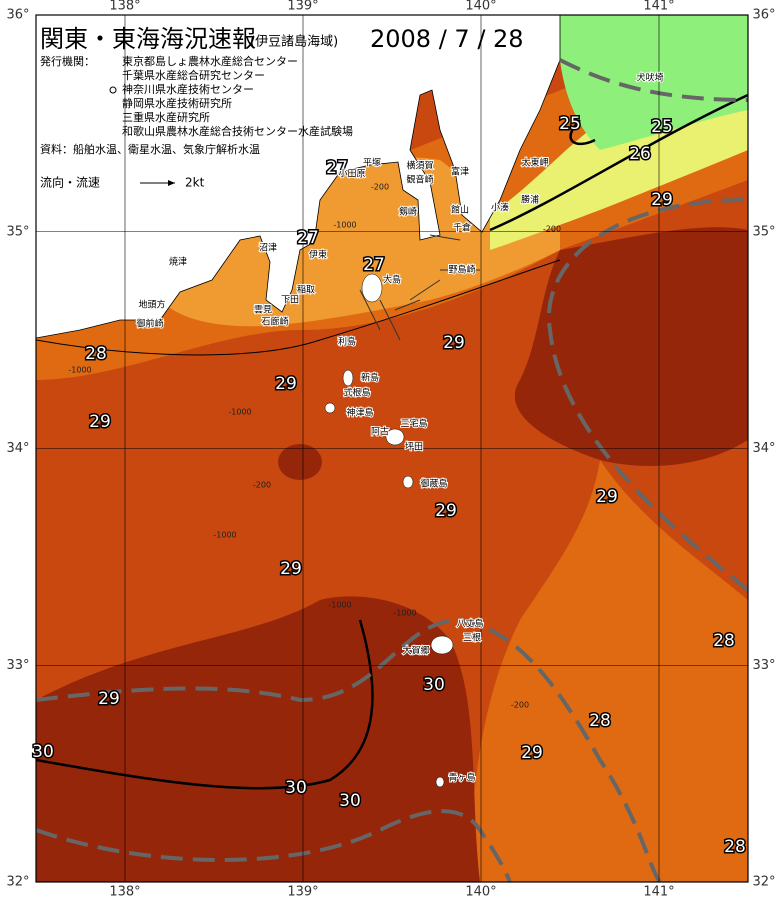 The height and width of the screenshot is (900, 780). What do you see at coordinates (195, 183) in the screenshot?
I see `legend-unit: 2kt` at bounding box center [195, 183].